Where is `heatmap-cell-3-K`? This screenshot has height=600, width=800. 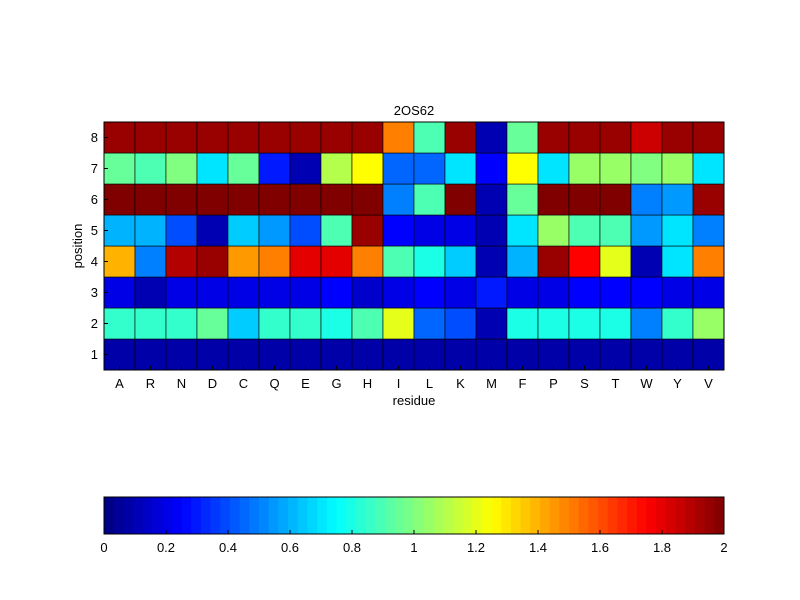
heatmap-cell-3-K is located at coordinates (460, 292).